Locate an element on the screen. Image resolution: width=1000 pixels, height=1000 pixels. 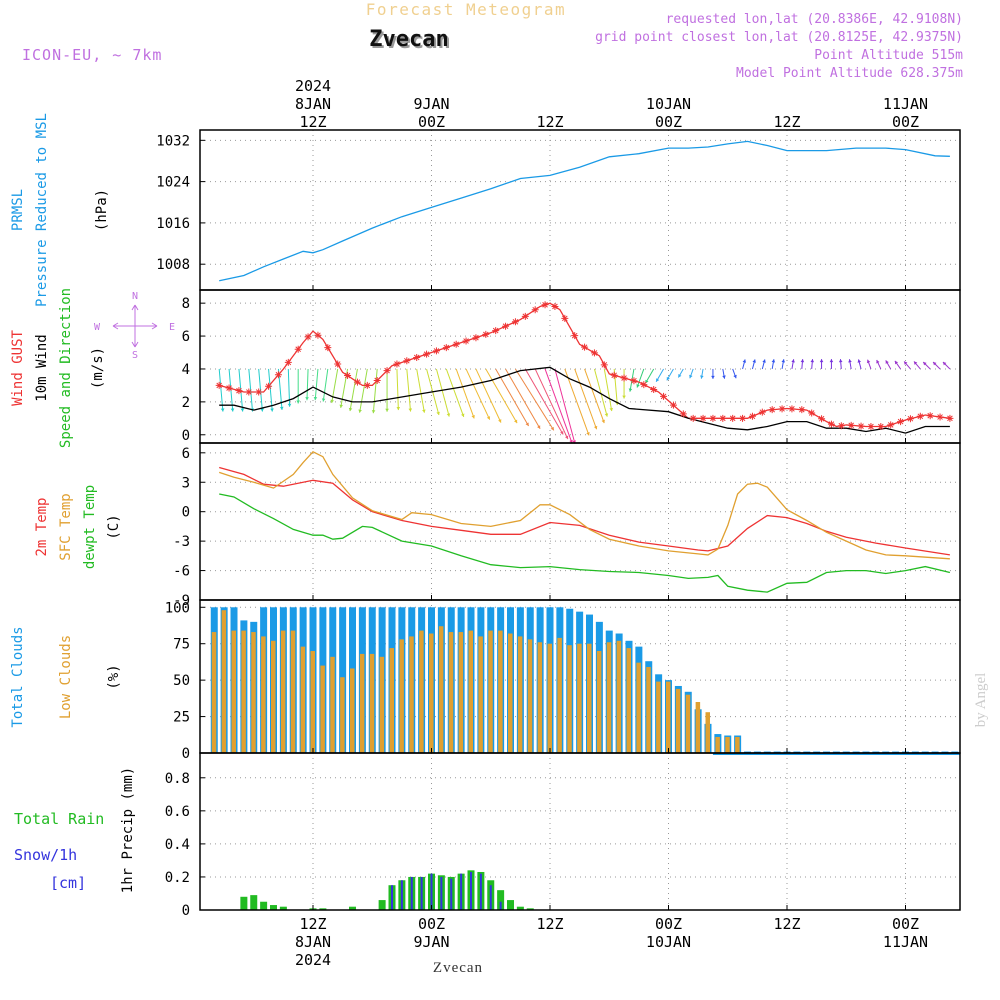
clouds-axis-label: (%) is located at coordinates (114, 676).